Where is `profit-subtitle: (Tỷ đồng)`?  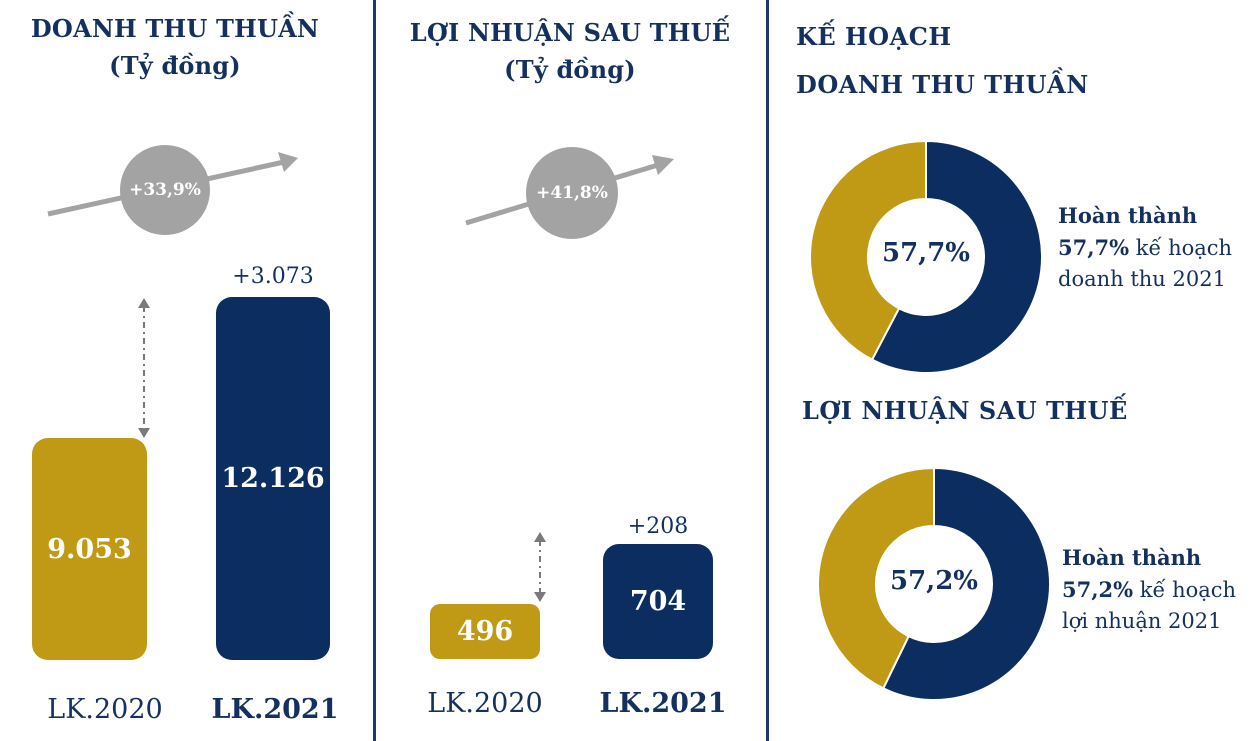
profit-subtitle: (Tỷ đồng) is located at coordinates (570, 69).